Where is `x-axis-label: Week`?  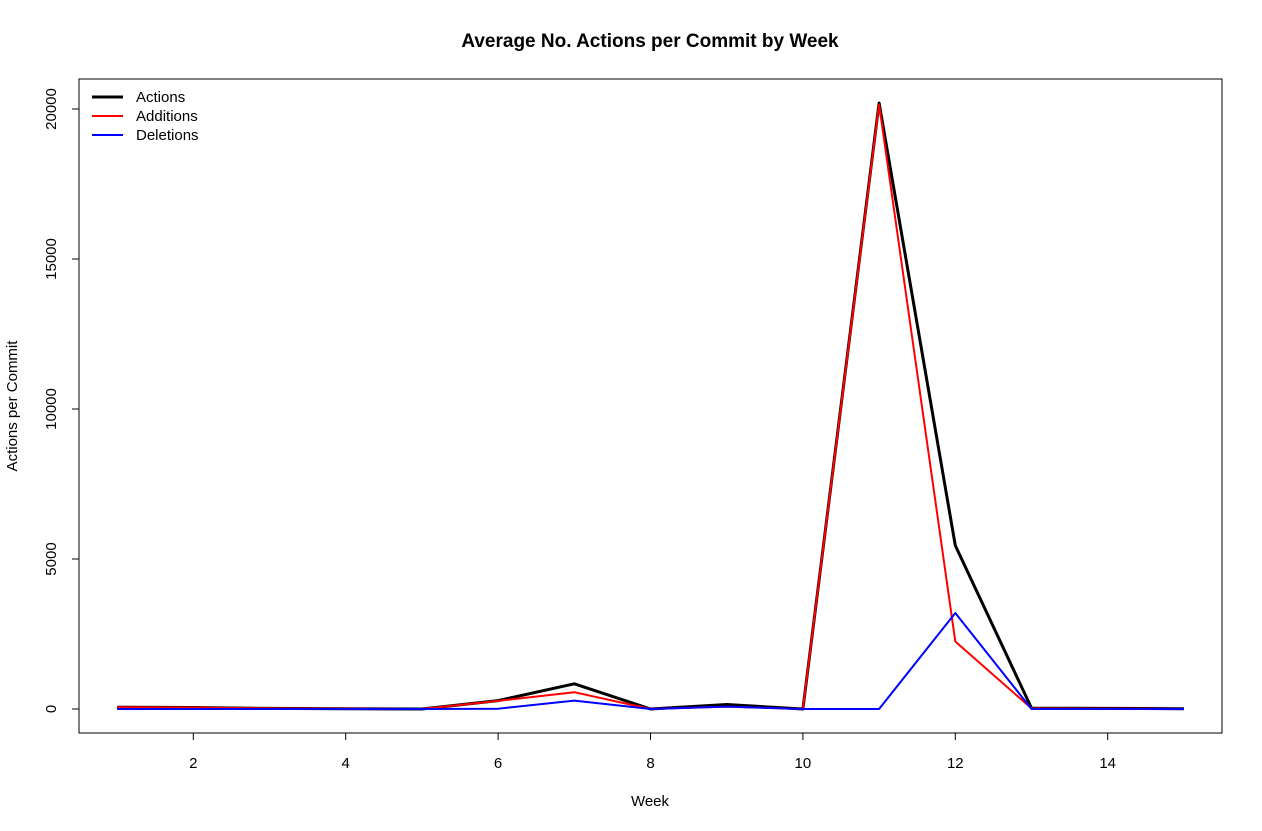 x-axis-label: Week is located at coordinates (650, 801).